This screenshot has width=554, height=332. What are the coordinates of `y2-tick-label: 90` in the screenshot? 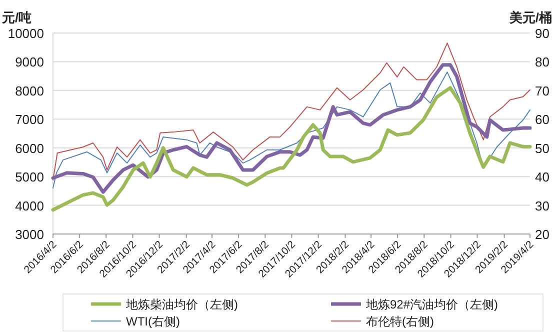 It's located at (542, 33).